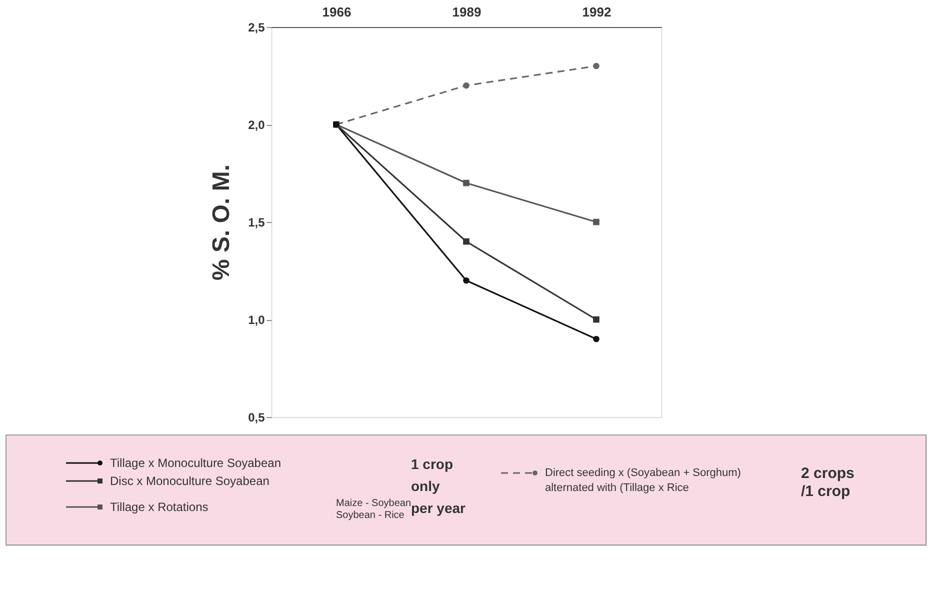  I want to click on y-tick-label: 2,5, so click(257, 27).